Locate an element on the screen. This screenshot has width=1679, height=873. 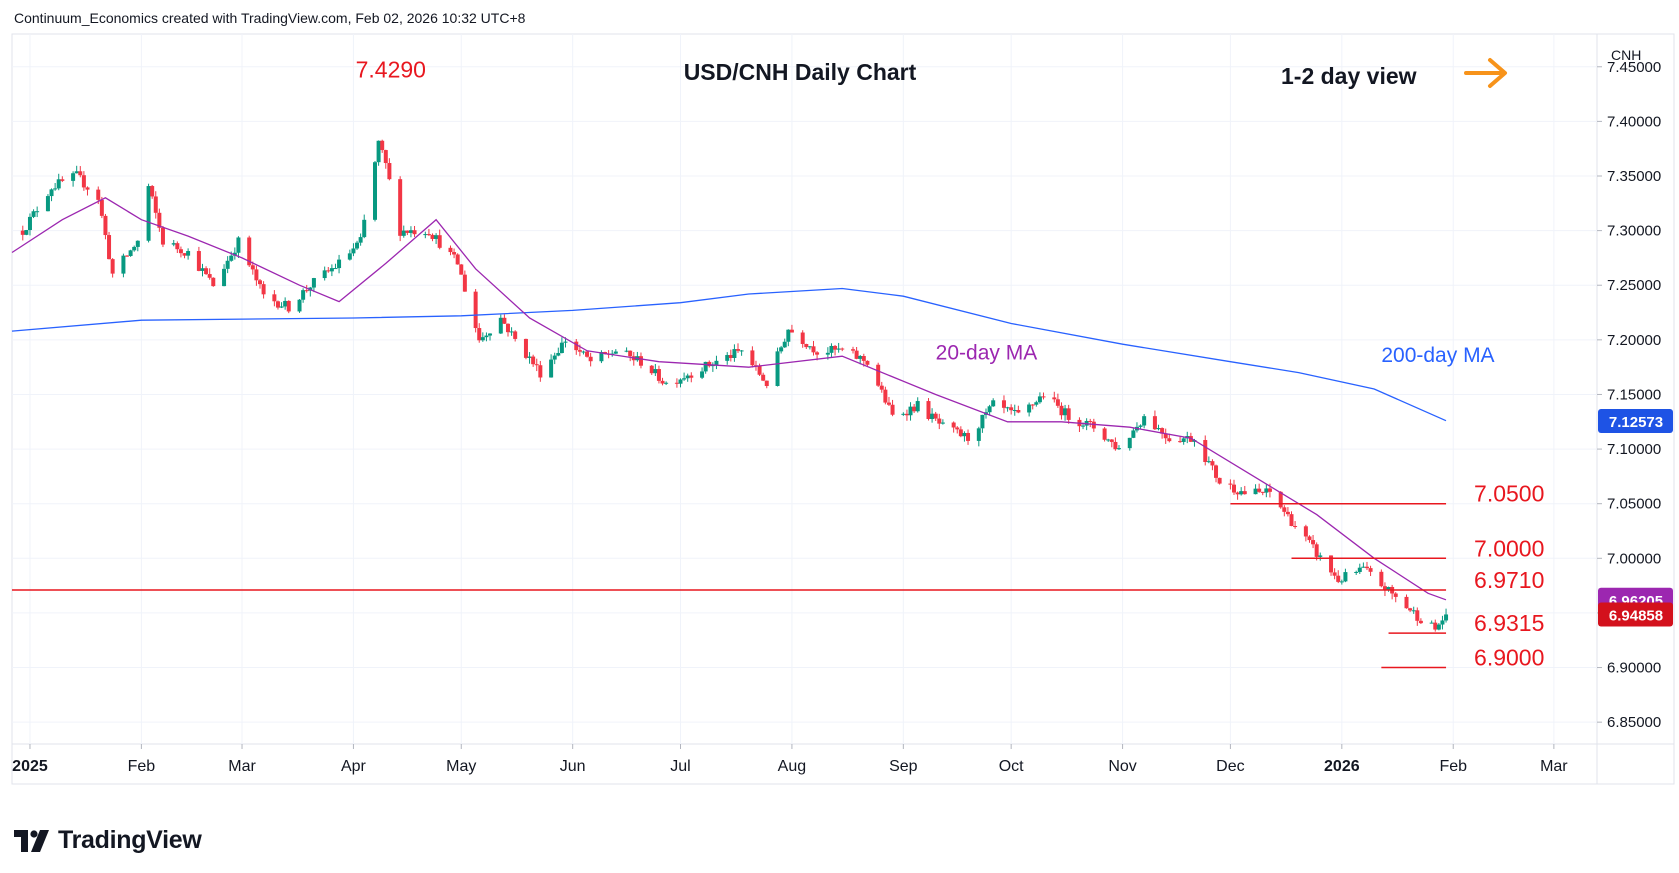
price-tick-label: 7.45000 is located at coordinates (1634, 67).